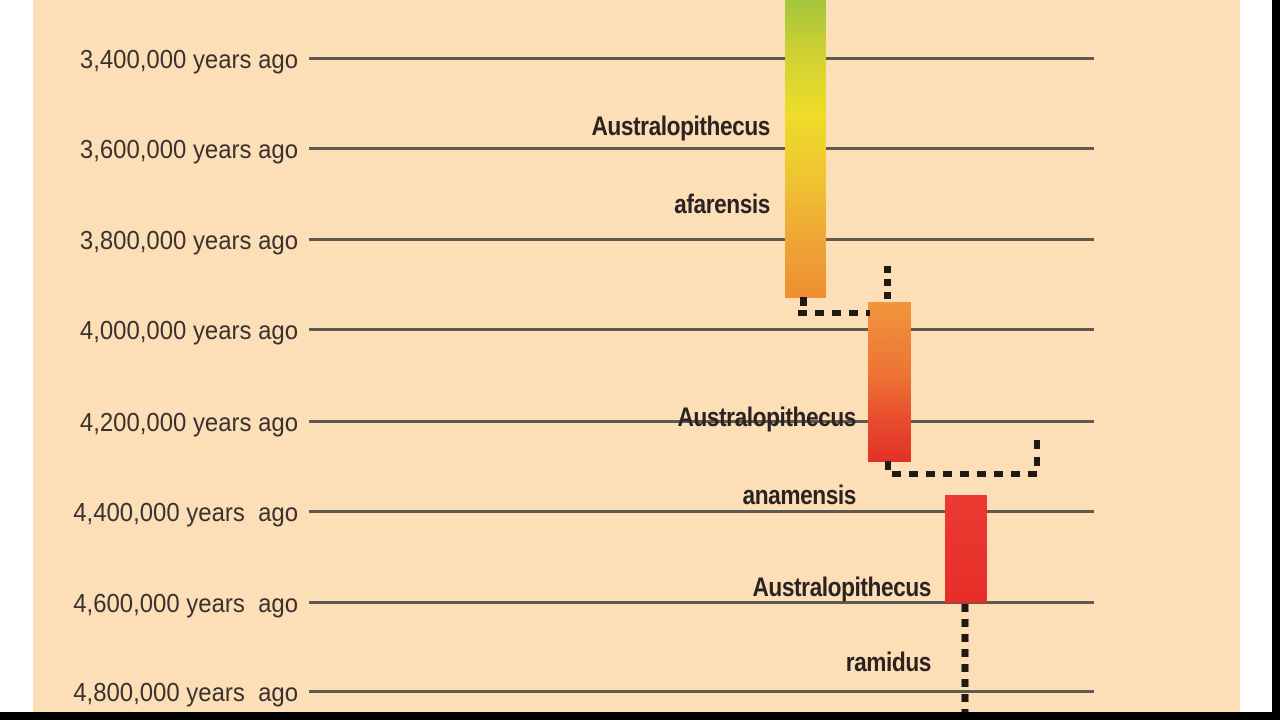 This screenshot has height=720, width=1280. I want to click on species-label-afarensis: Australopithecus afarensis, so click(623, 152).